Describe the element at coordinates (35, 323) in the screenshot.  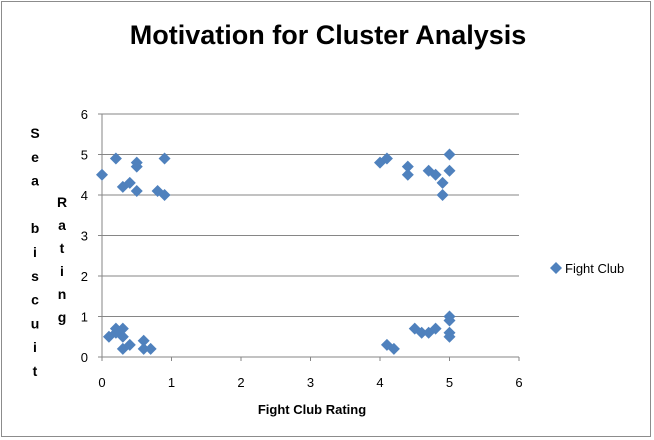
I see `y-label-letter: u` at that location.